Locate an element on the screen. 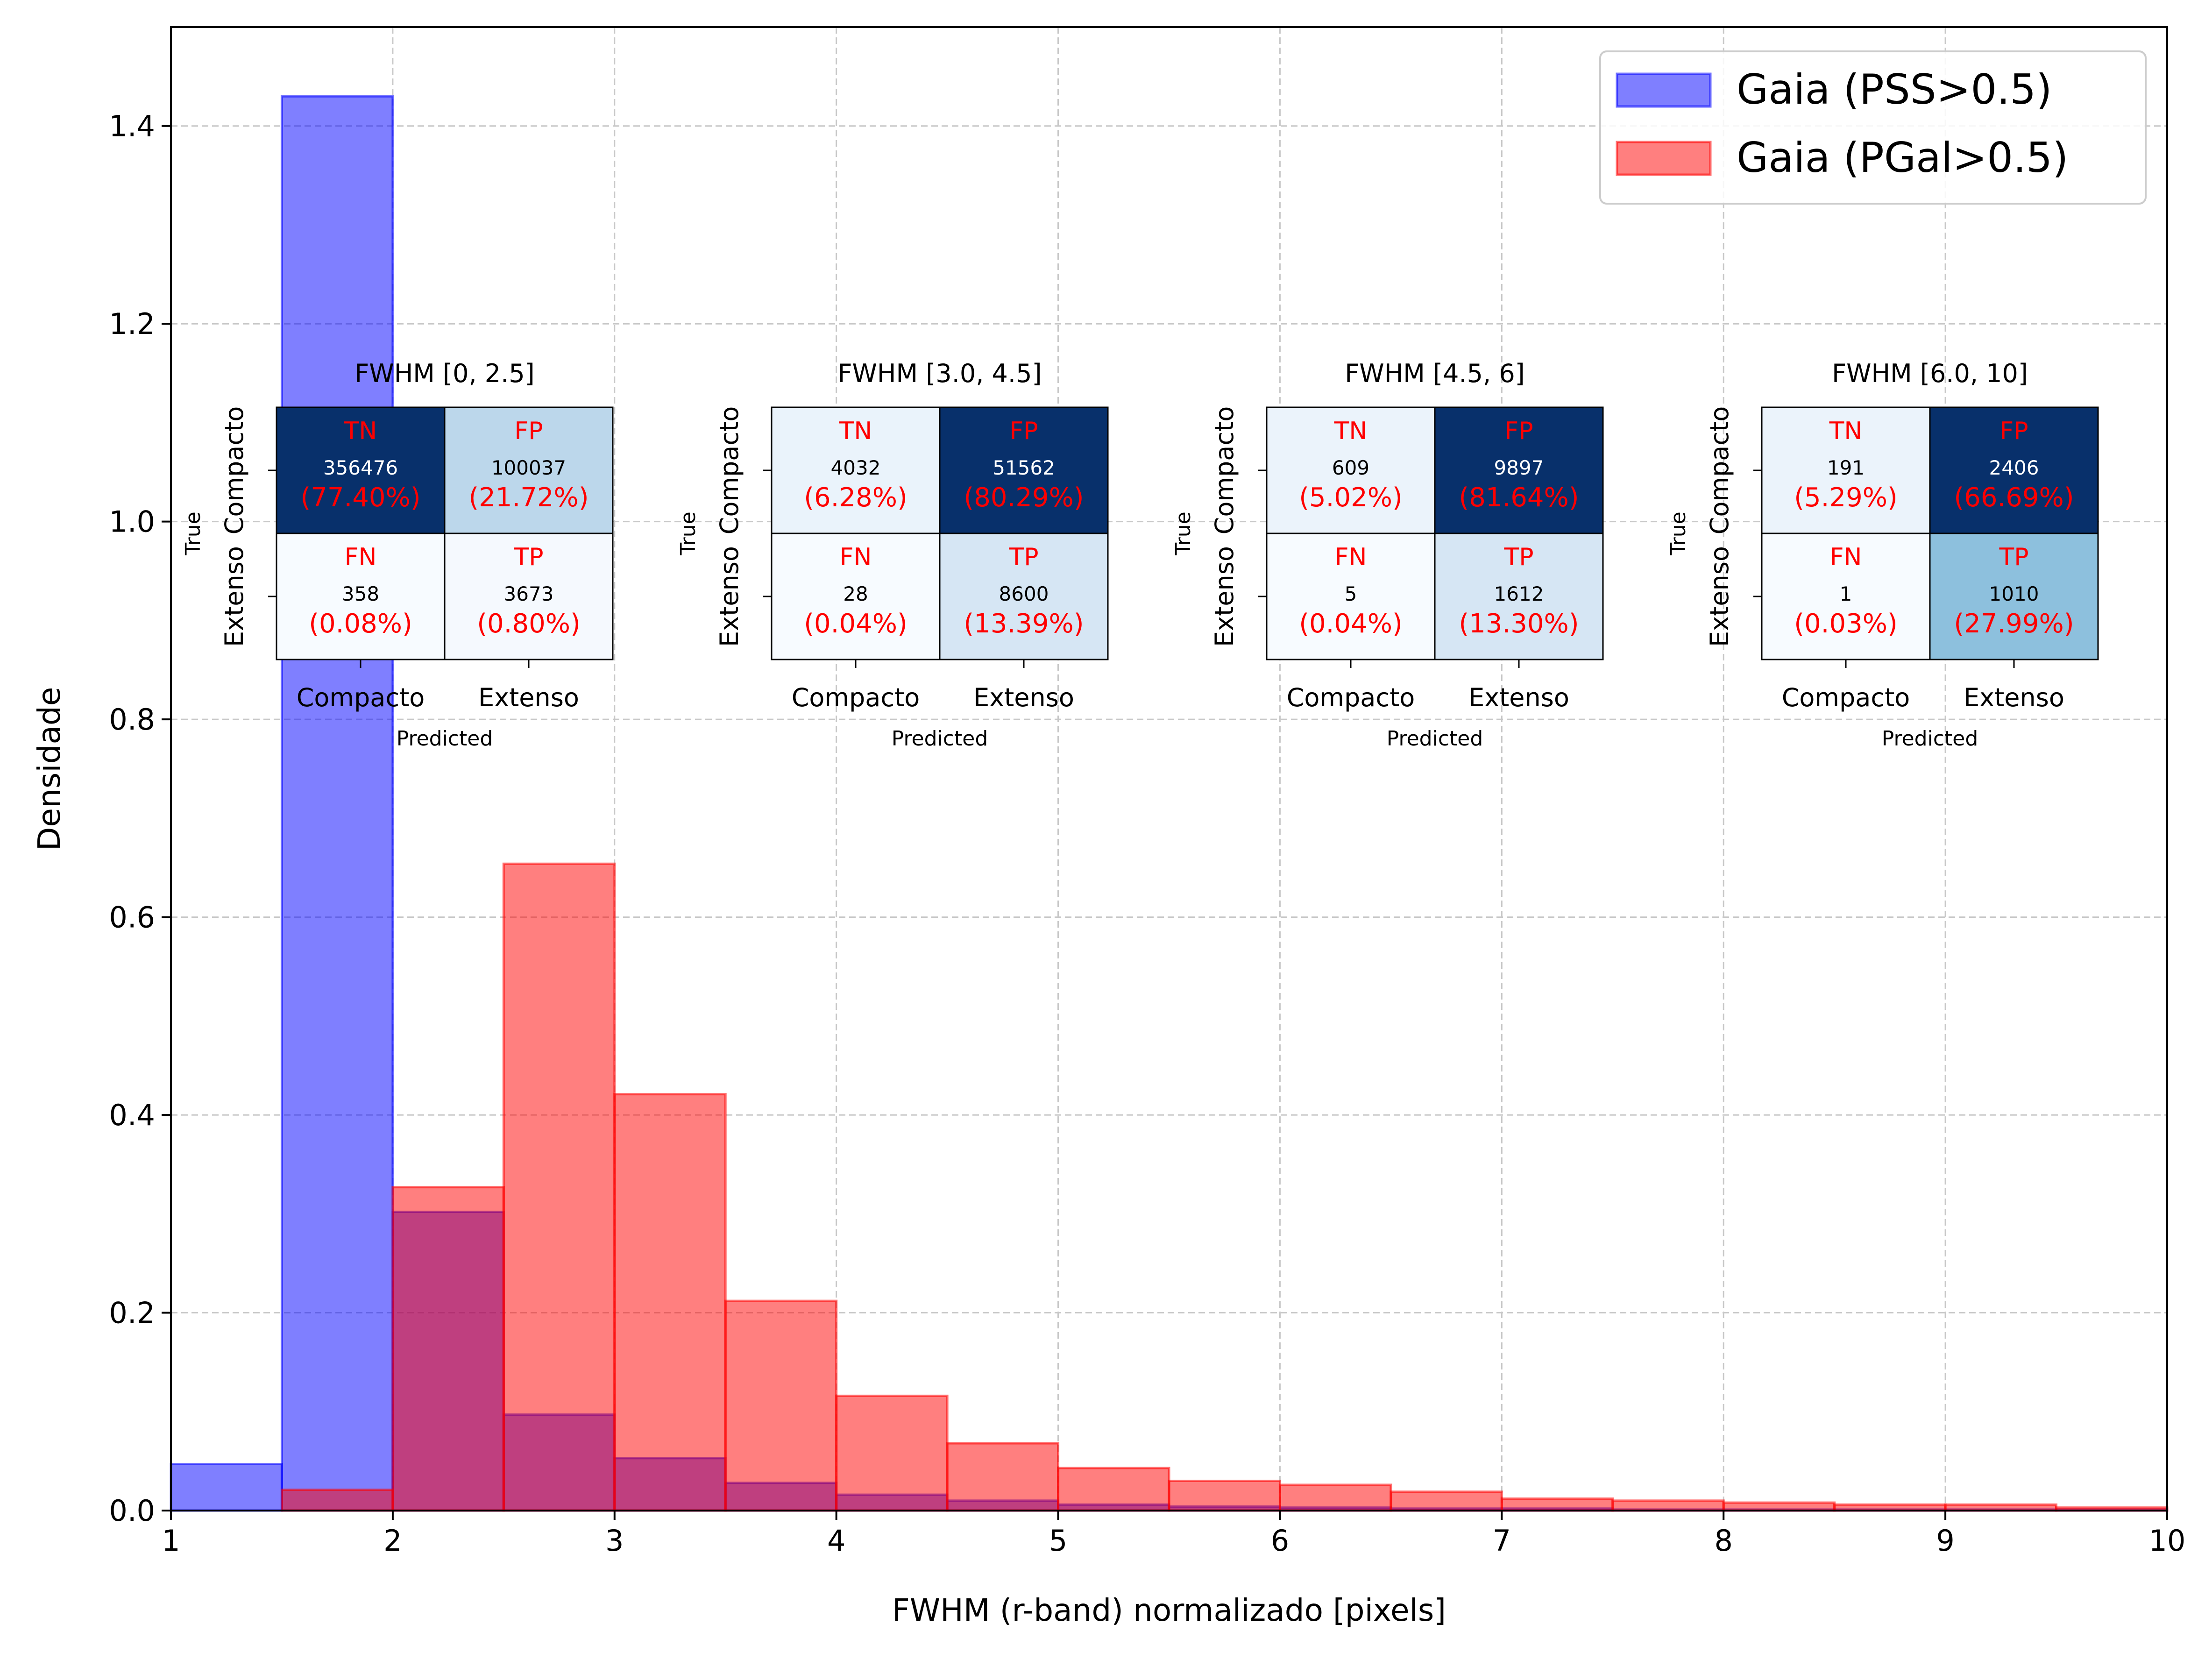  y-tick-label: 0.0 is located at coordinates (132, 1511).